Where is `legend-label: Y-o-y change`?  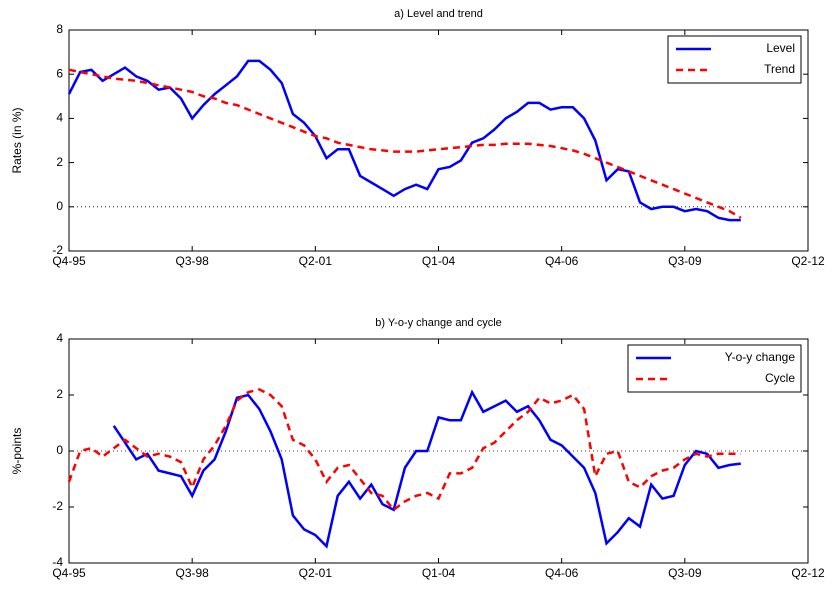 legend-label: Y-o-y change is located at coordinates (760, 357).